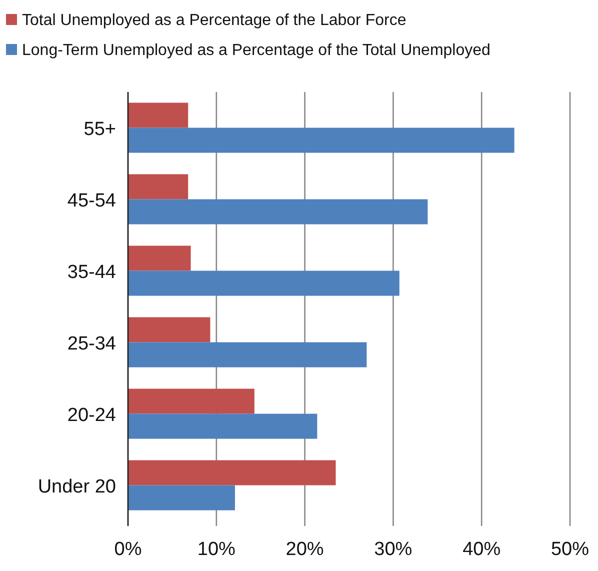 Image resolution: width=598 pixels, height=571 pixels. Describe the element at coordinates (256, 50) in the screenshot. I see `legend-label: Long-Term Unemployed as a Percentage of the Total Unemployed` at that location.